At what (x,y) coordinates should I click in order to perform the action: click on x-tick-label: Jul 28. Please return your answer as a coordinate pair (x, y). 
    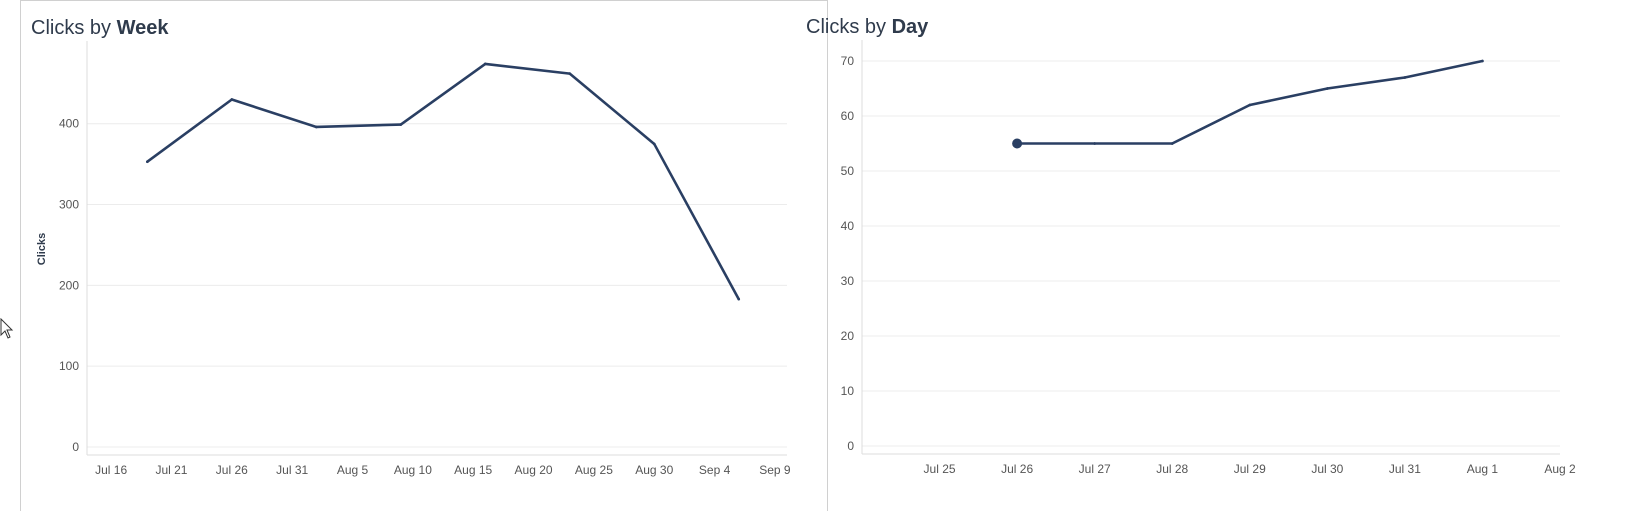
    Looking at the image, I should click on (1172, 469).